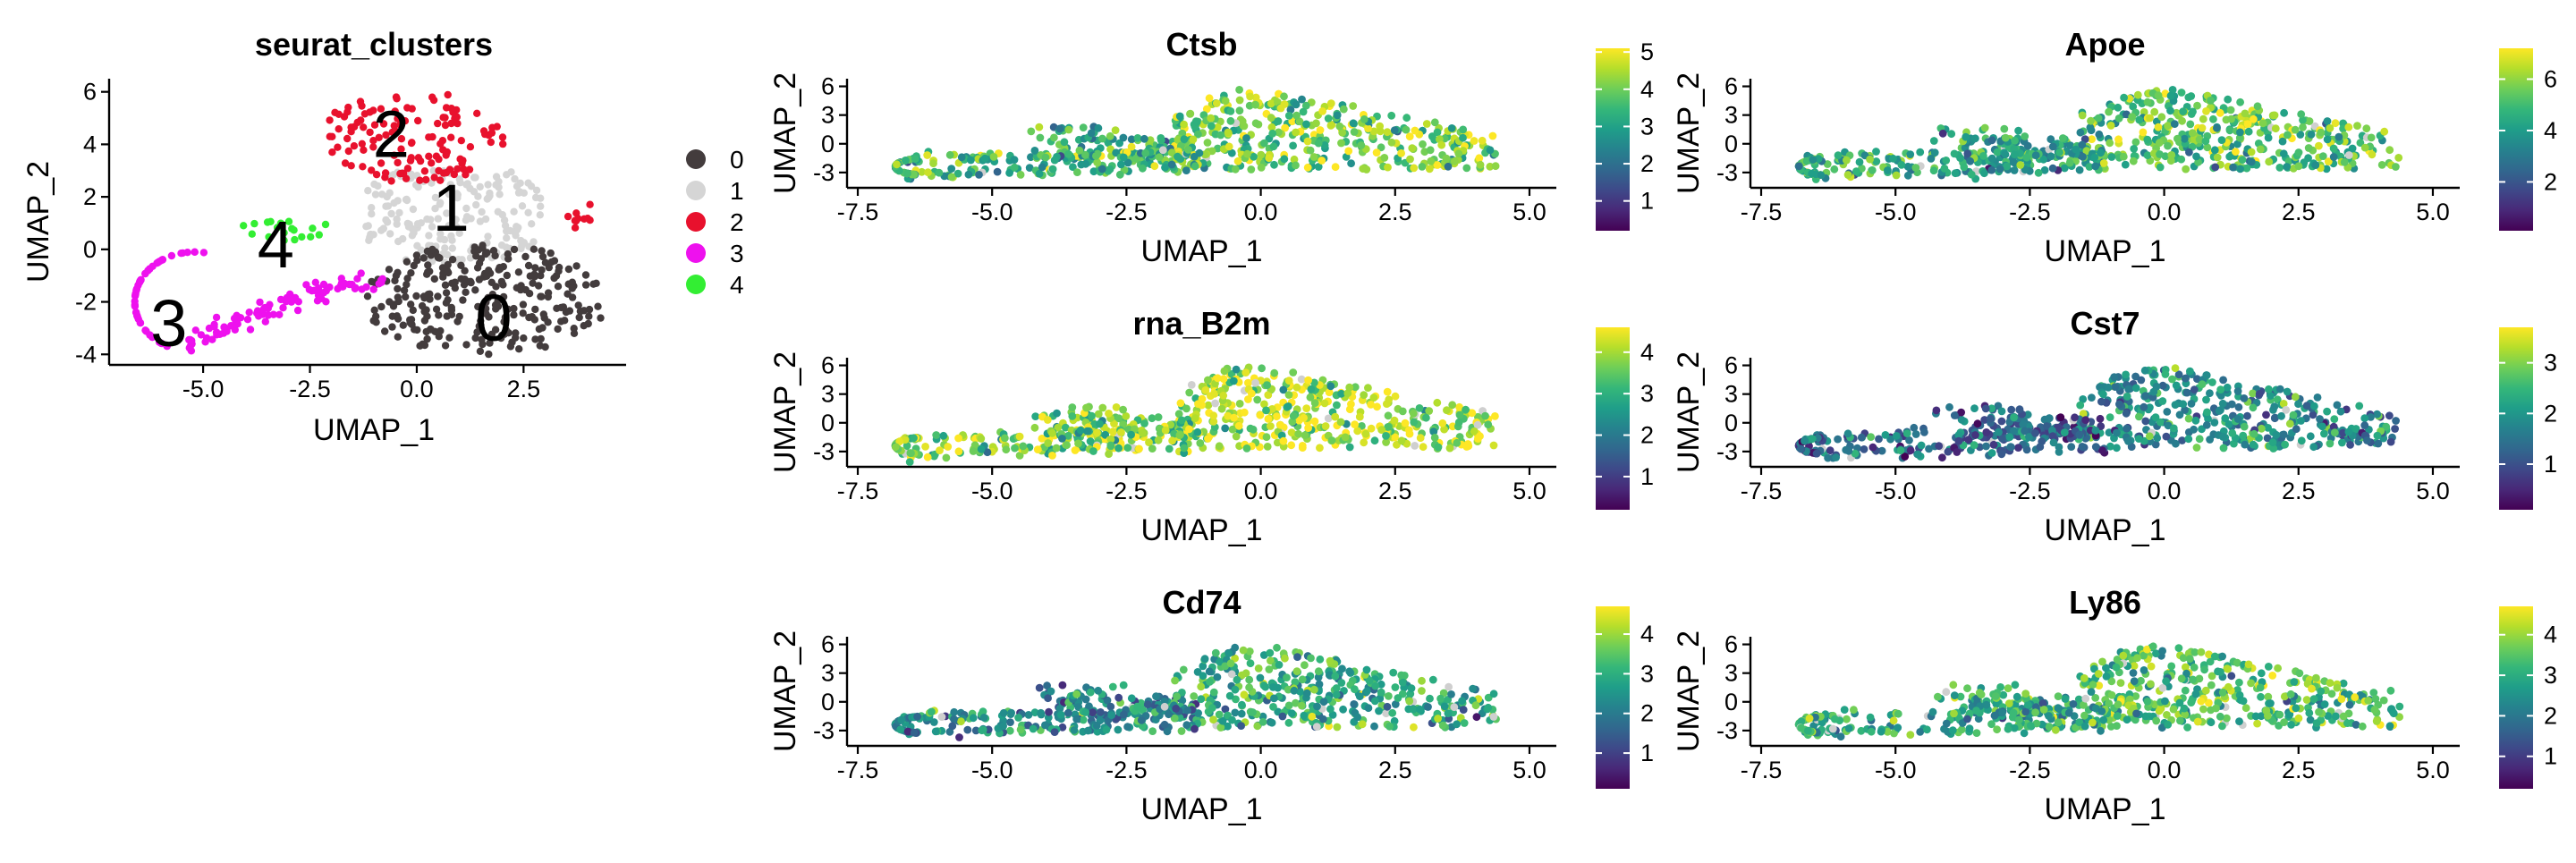  What do you see at coordinates (1395, 491) in the screenshot?
I see `x-tick-label: 2.5` at bounding box center [1395, 491].